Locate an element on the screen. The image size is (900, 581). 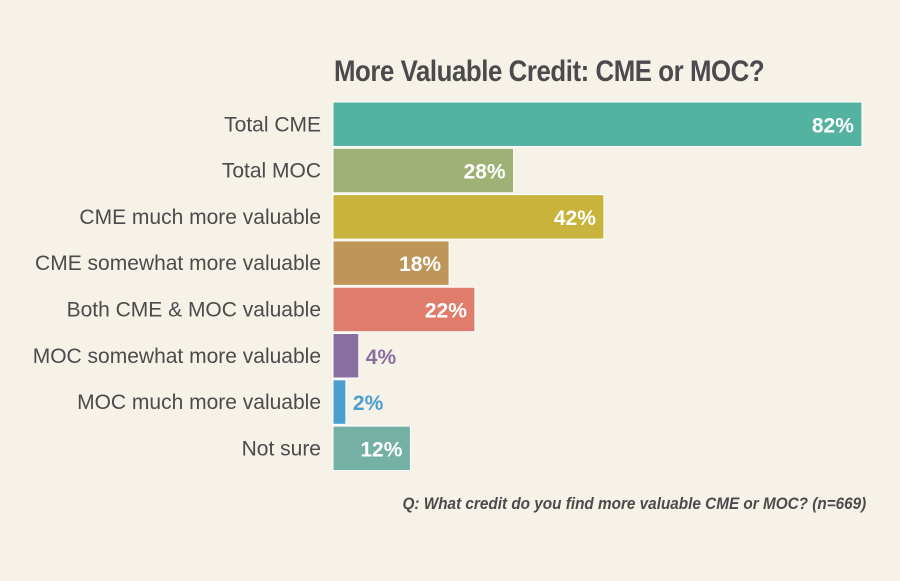
value-label: 18% is located at coordinates (420, 264).